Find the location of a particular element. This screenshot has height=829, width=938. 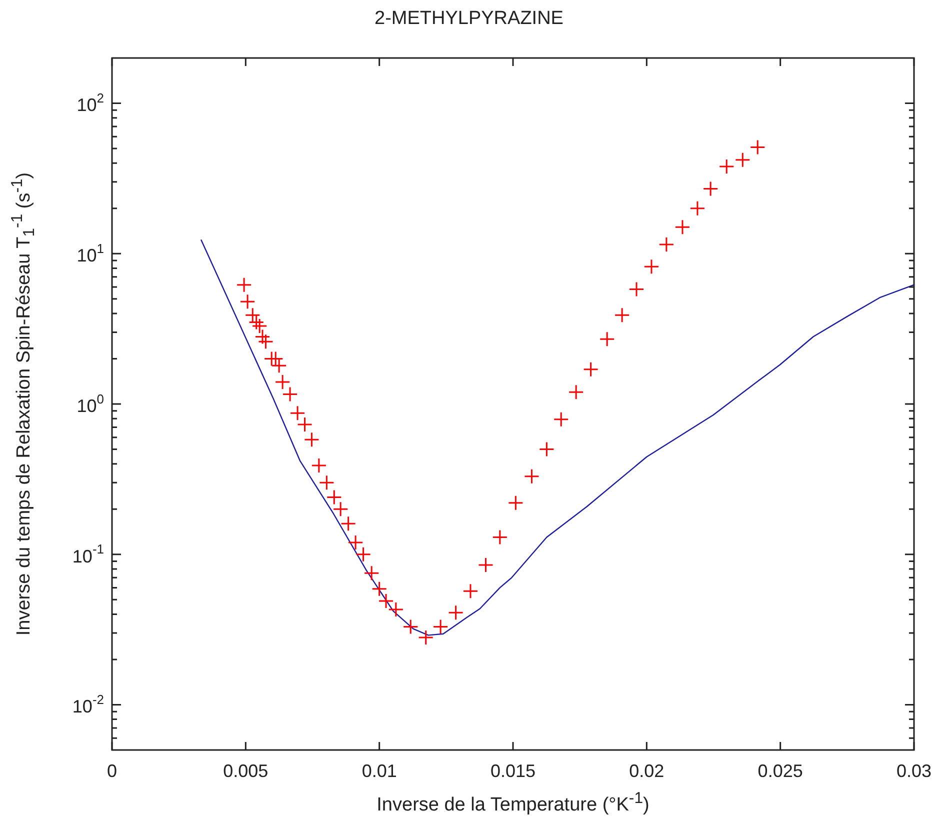

x-tick-label: 0.03 is located at coordinates (914, 770).